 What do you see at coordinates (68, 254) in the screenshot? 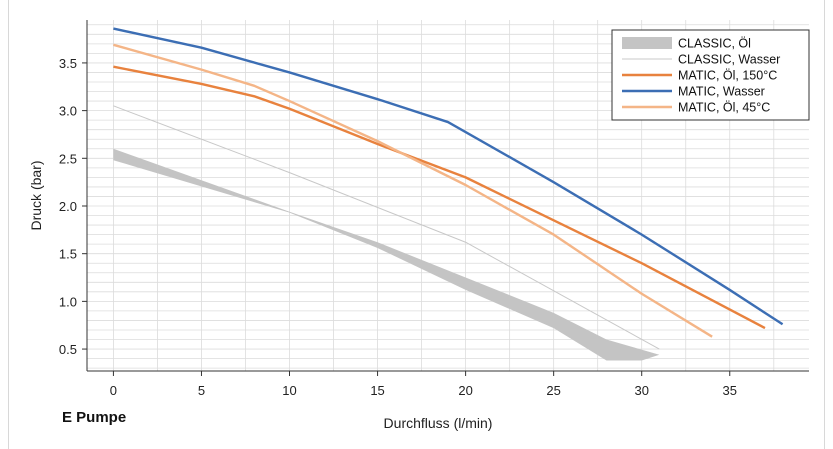
I see `y-tick-label: 1.5` at bounding box center [68, 254].